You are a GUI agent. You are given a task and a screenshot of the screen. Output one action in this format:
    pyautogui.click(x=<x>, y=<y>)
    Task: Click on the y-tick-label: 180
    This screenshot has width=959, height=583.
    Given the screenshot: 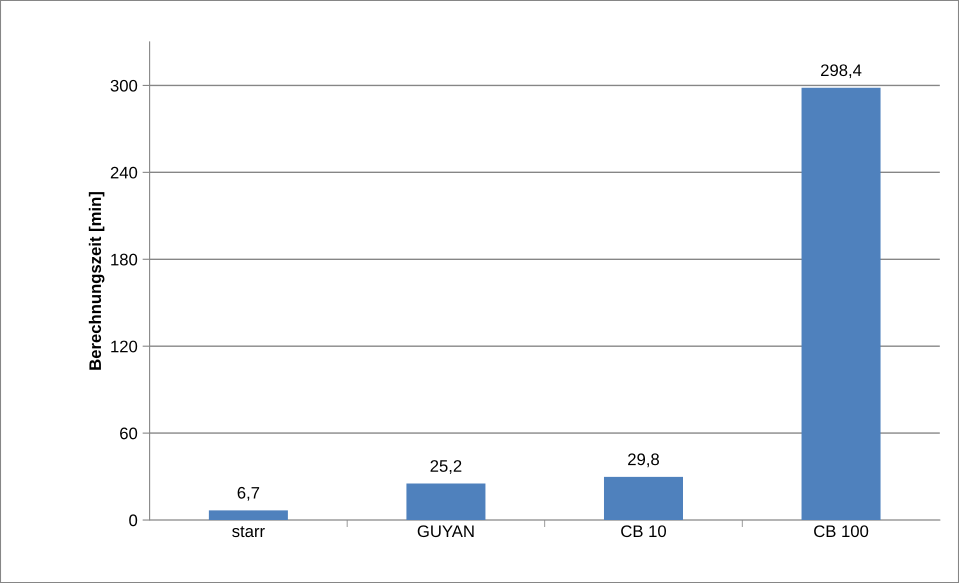 What is the action you would take?
    pyautogui.click(x=124, y=260)
    